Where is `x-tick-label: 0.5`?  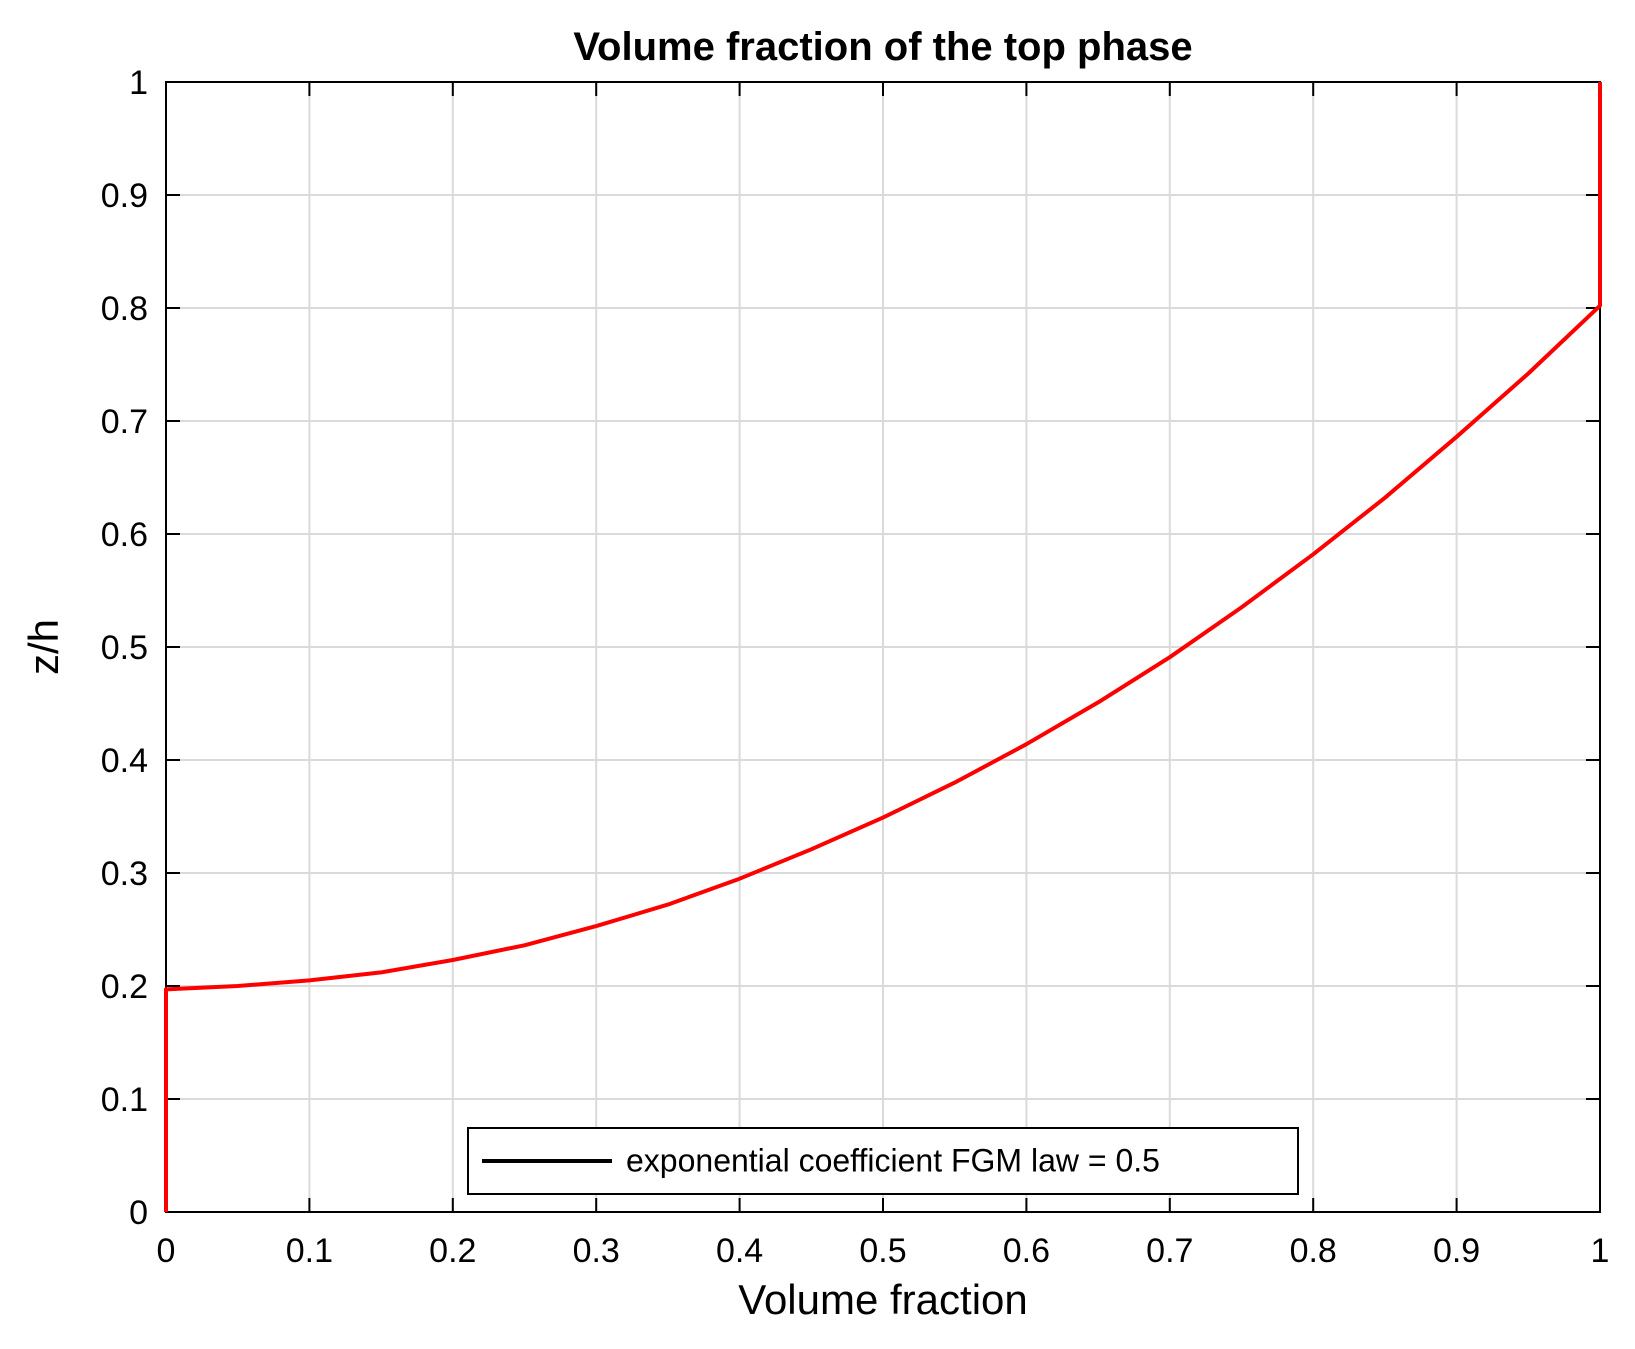 x-tick-label: 0.5 is located at coordinates (882, 1251).